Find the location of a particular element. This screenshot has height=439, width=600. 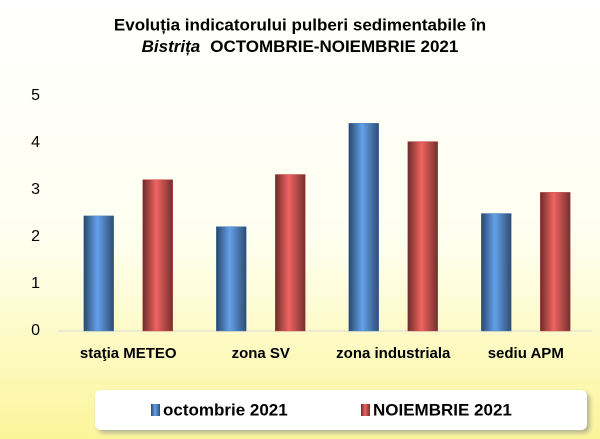

chart-subtitle: Bistrița OCTOMBRIE-NOIEMBRIE 2021 is located at coordinates (300, 46).